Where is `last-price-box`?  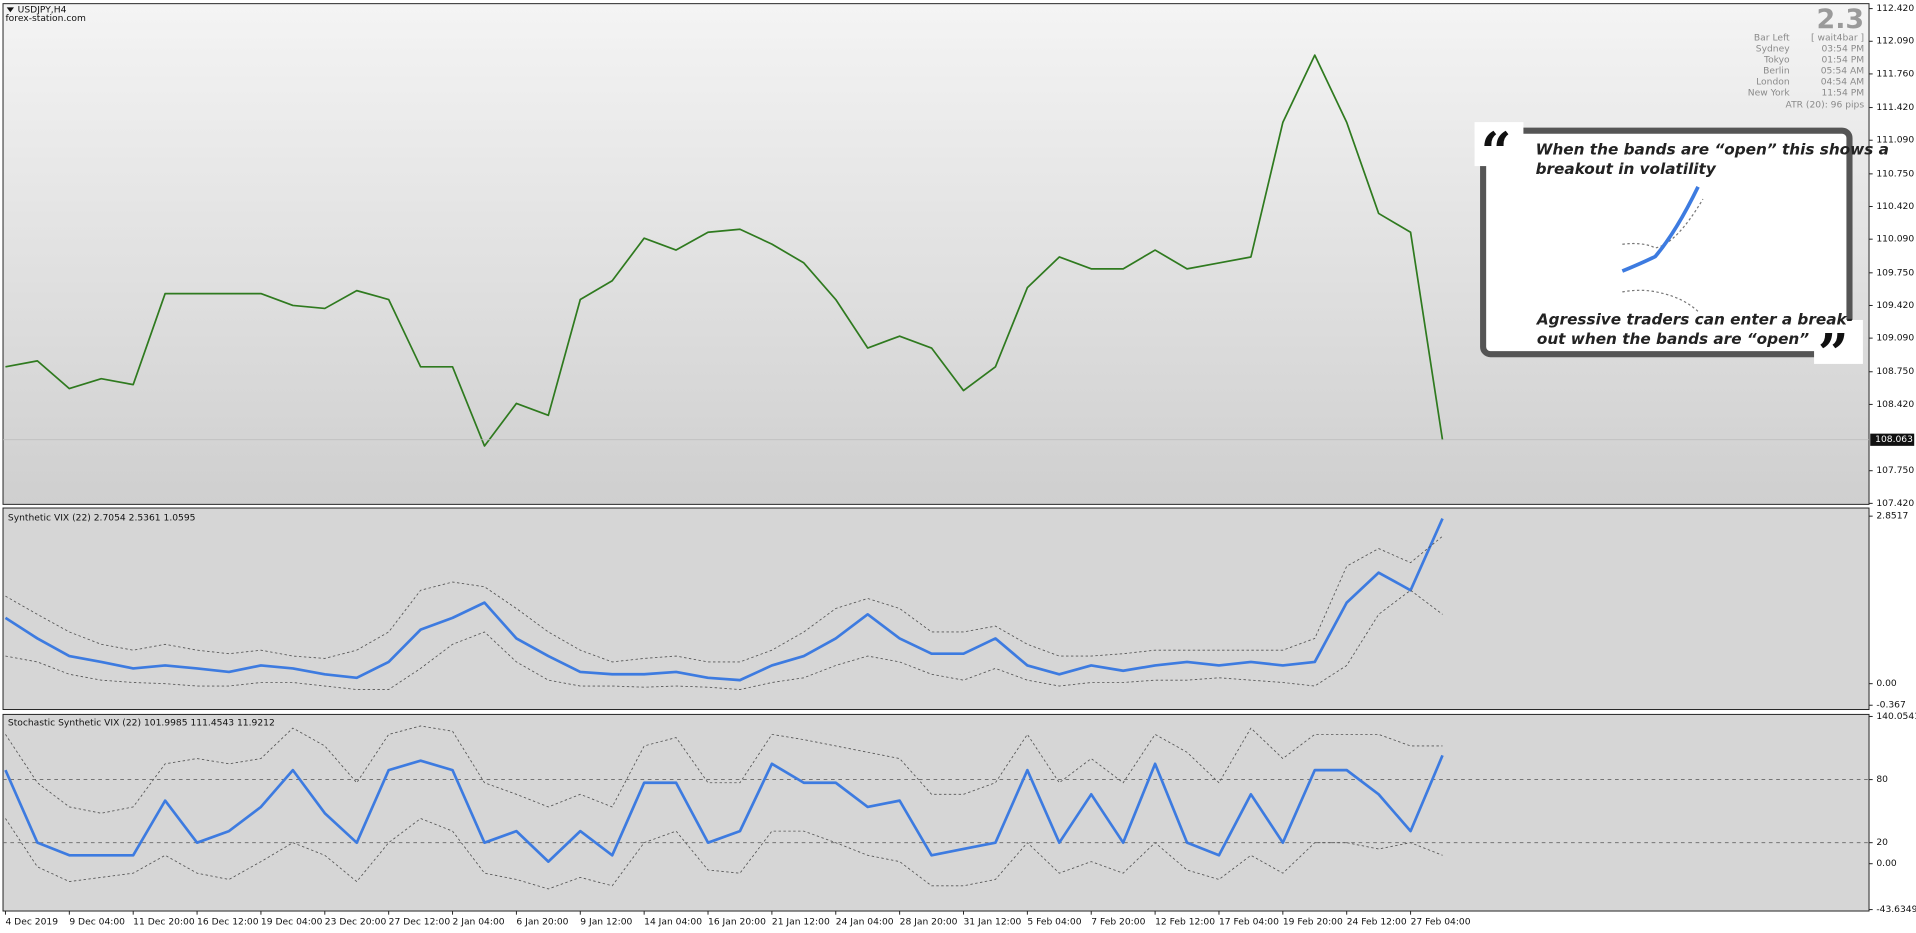
last-price-box is located at coordinates (1892, 439).